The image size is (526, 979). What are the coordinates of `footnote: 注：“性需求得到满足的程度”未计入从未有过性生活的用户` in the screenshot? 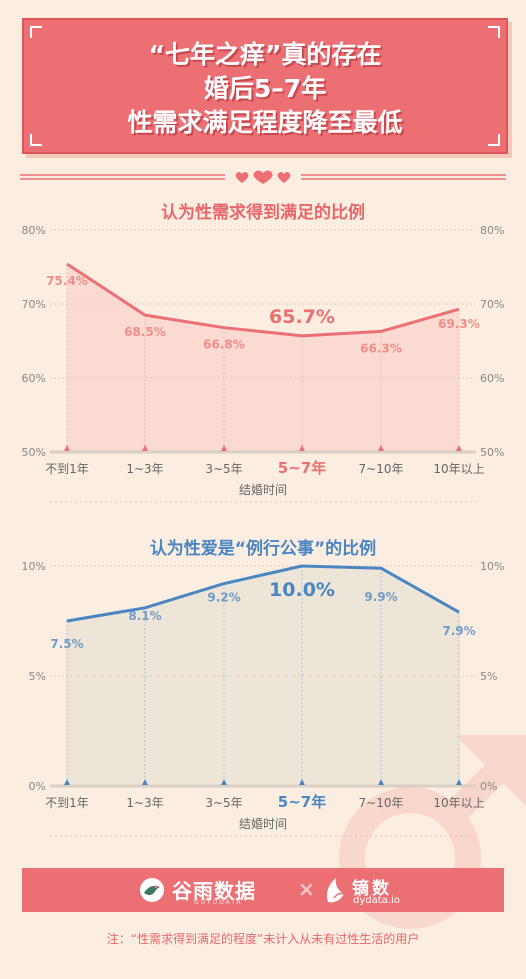 It's located at (263, 939).